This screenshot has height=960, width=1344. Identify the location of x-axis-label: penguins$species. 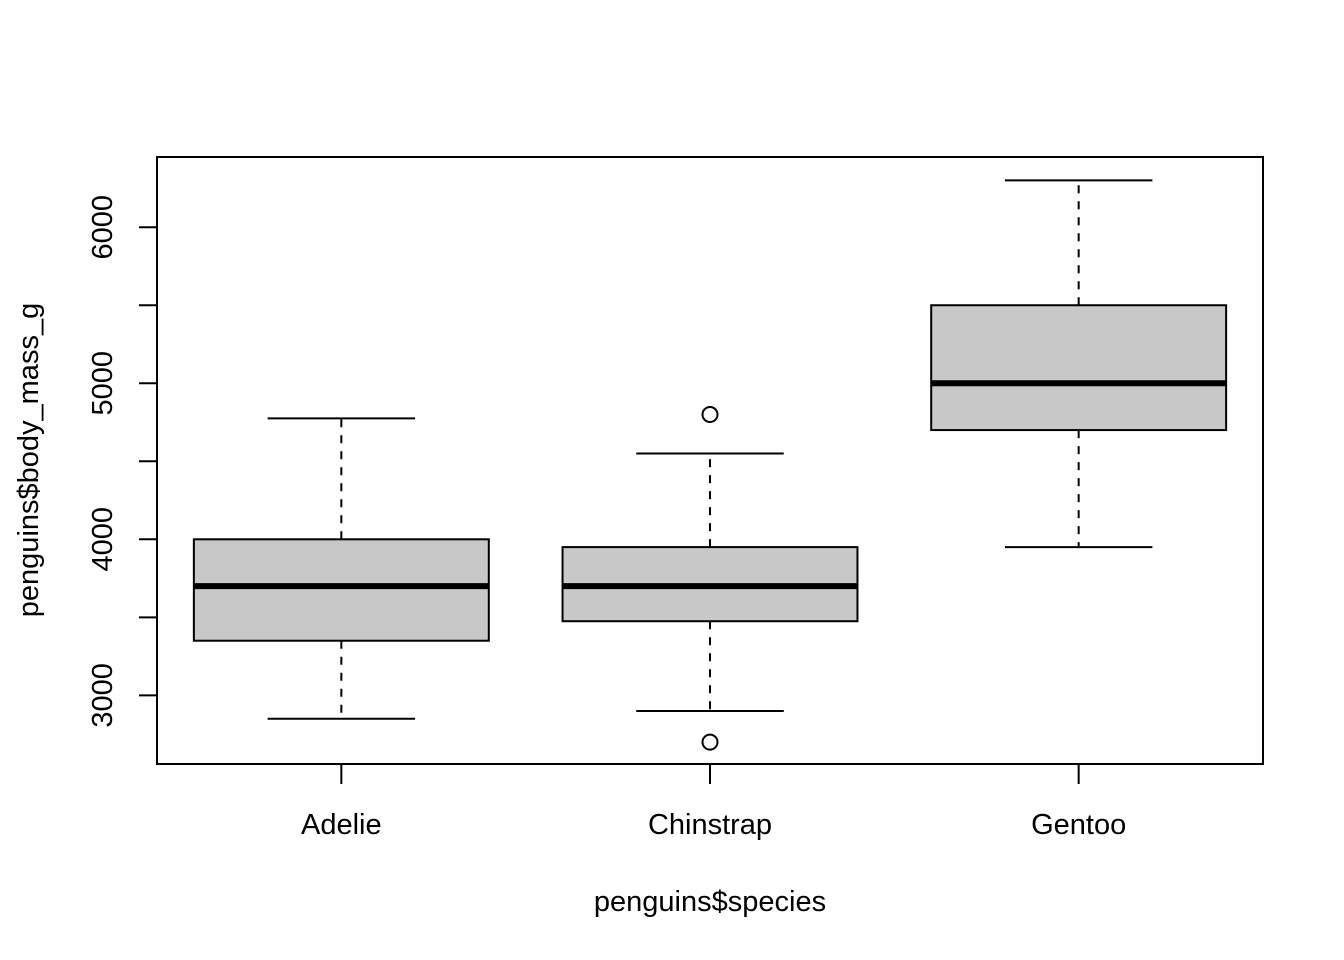
(710, 902).